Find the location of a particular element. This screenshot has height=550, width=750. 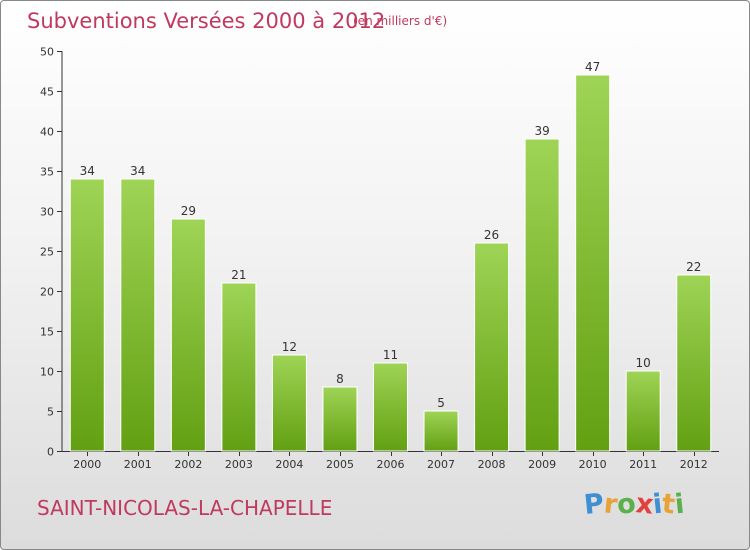

x-tick-label-2006: 2006 is located at coordinates (391, 464).